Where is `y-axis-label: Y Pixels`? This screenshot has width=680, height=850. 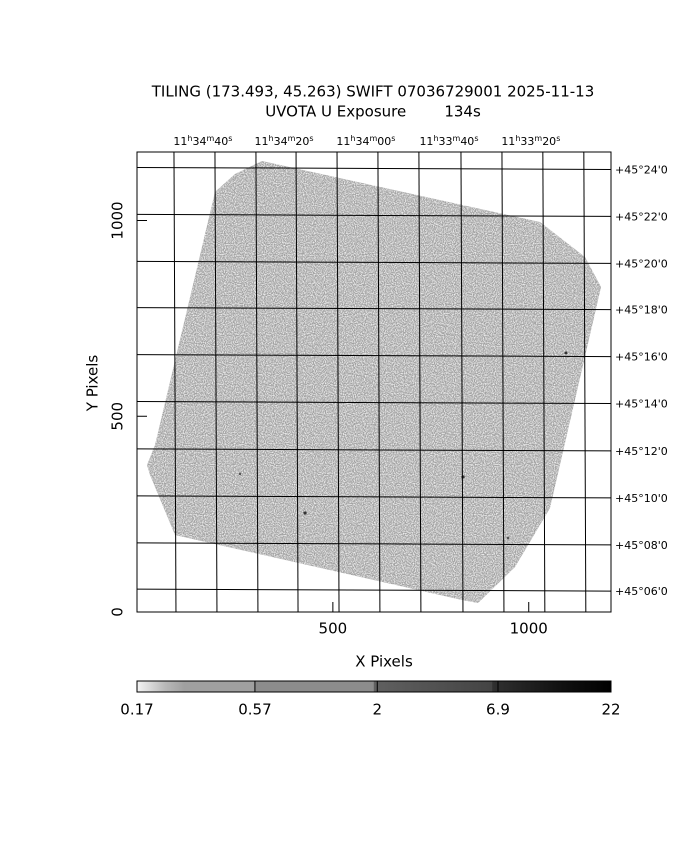 y-axis-label: Y Pixels is located at coordinates (93, 384).